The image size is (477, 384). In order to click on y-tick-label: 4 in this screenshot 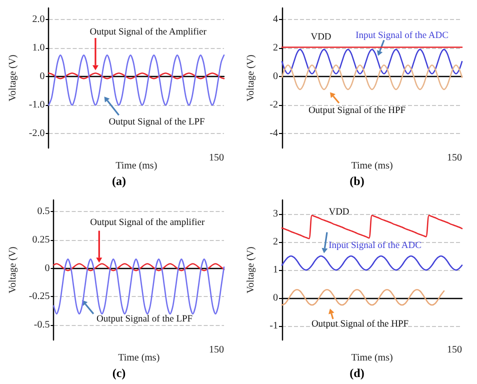, I will do `click(275, 19)`.